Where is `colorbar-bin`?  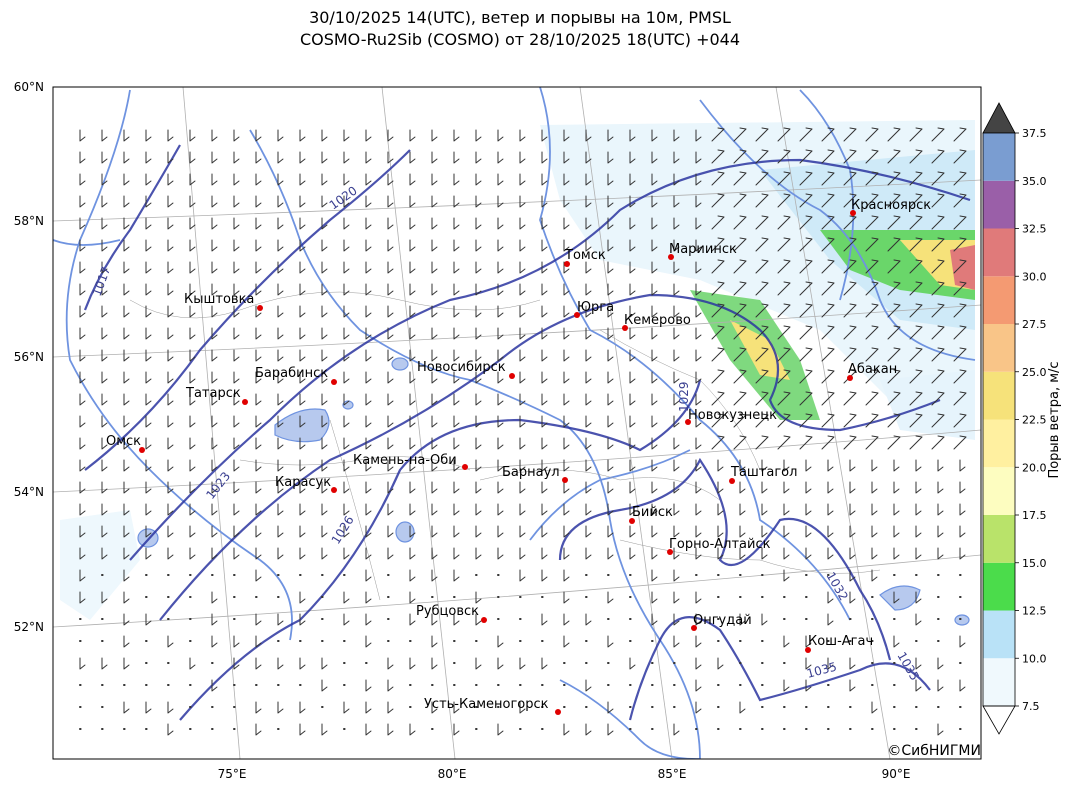
colorbar-bin is located at coordinates (999, 348).